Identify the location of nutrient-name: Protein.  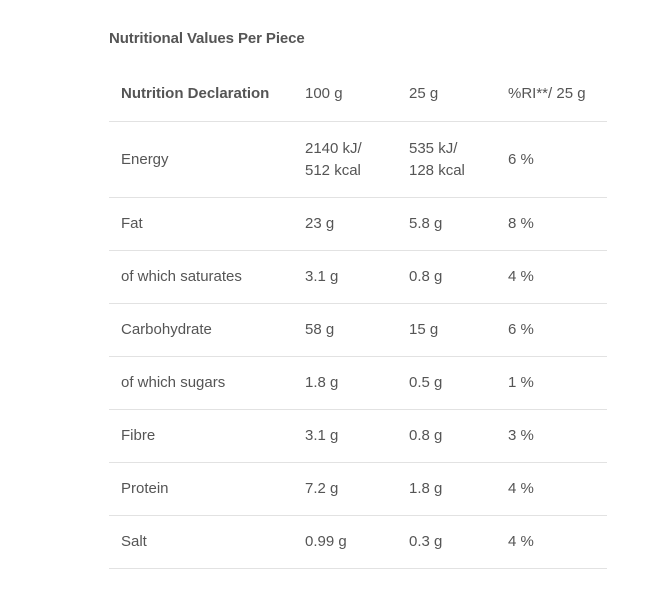
(145, 488).